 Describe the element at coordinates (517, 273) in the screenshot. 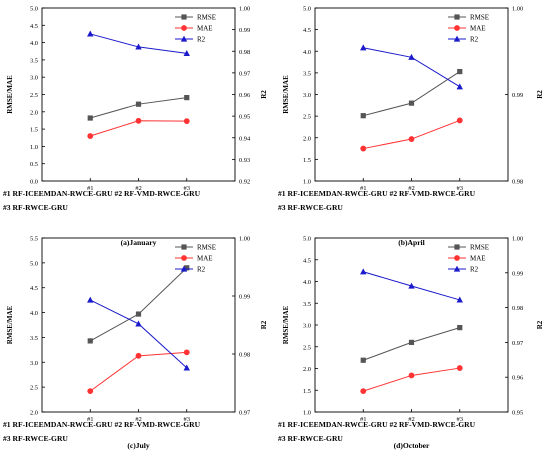

I see `panel-4-right-tick-label-5: 0.99` at that location.